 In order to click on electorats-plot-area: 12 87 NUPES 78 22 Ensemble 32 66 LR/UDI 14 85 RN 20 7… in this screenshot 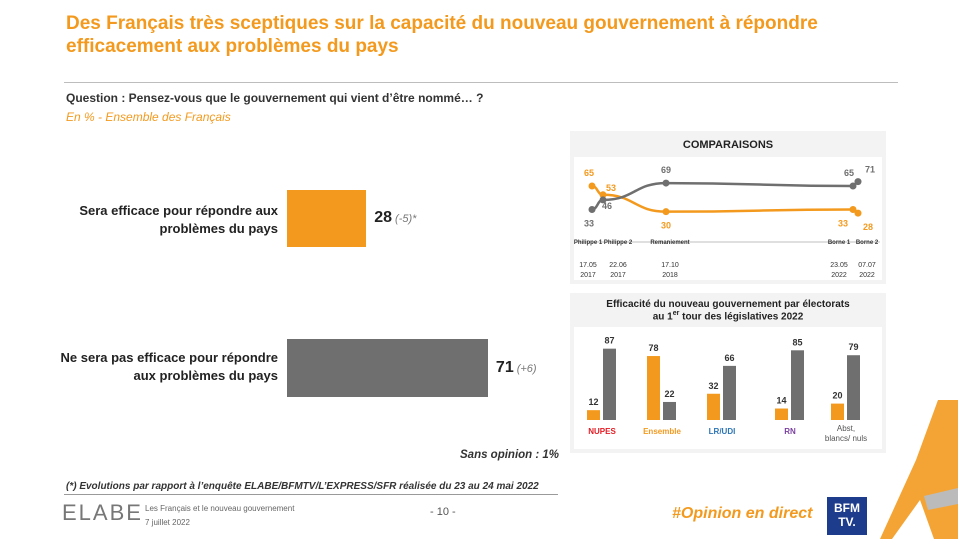, I will do `click(728, 388)`.